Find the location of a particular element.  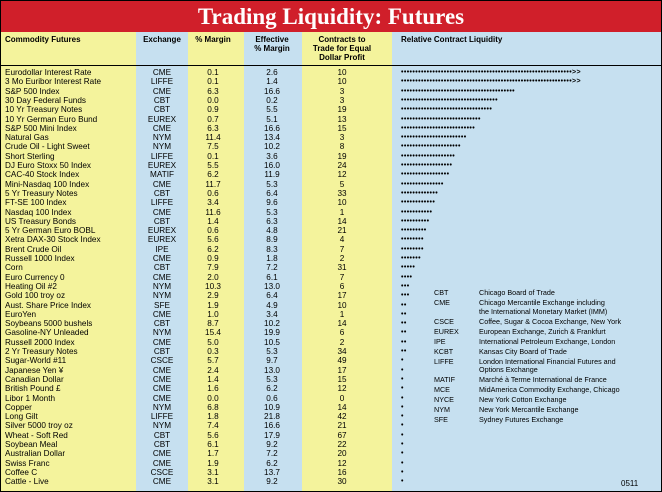

exchange-code: LIFFE is located at coordinates (162, 156).